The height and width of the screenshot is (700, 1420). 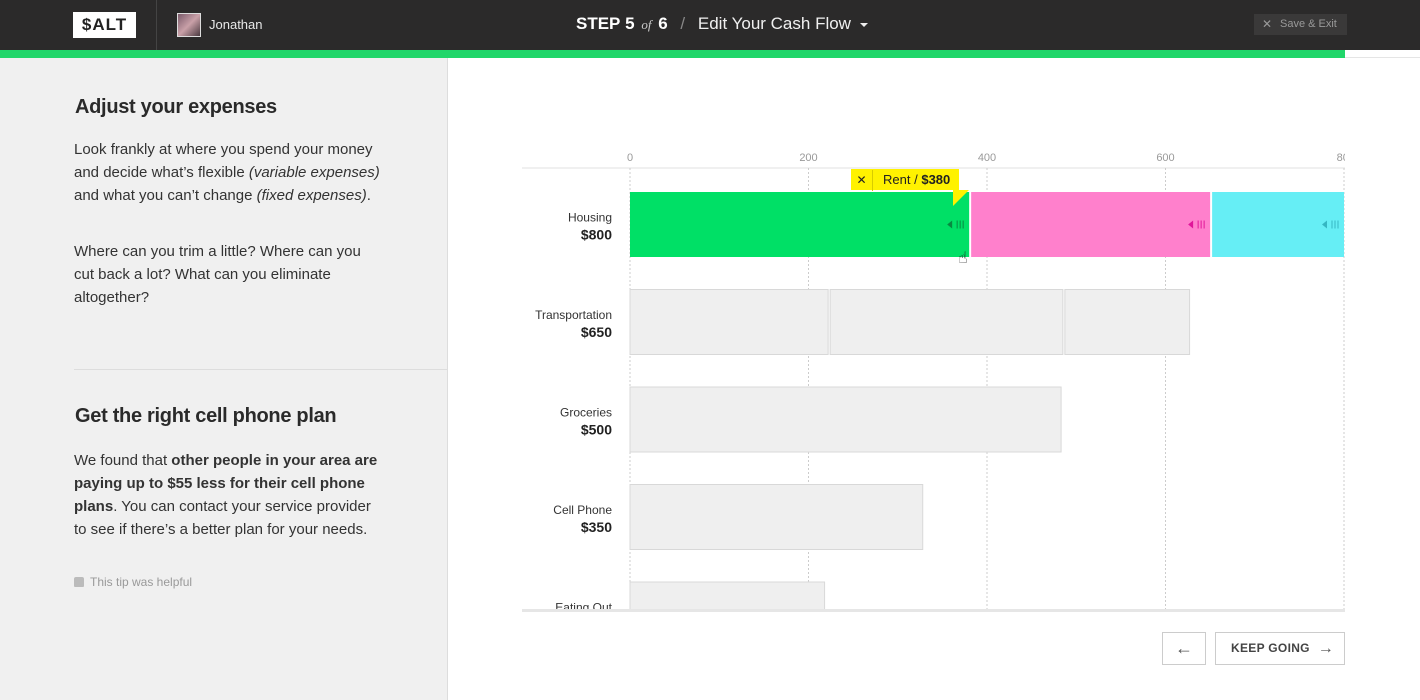 I want to click on step-total: 6, so click(x=663, y=23).